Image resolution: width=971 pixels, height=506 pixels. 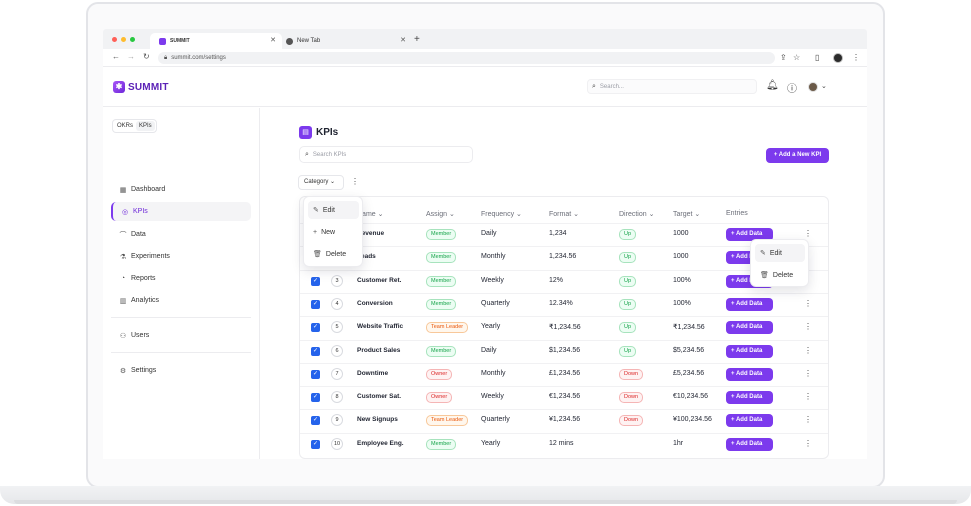 What do you see at coordinates (146, 56) in the screenshot?
I see `reload-icon: ↻` at bounding box center [146, 56].